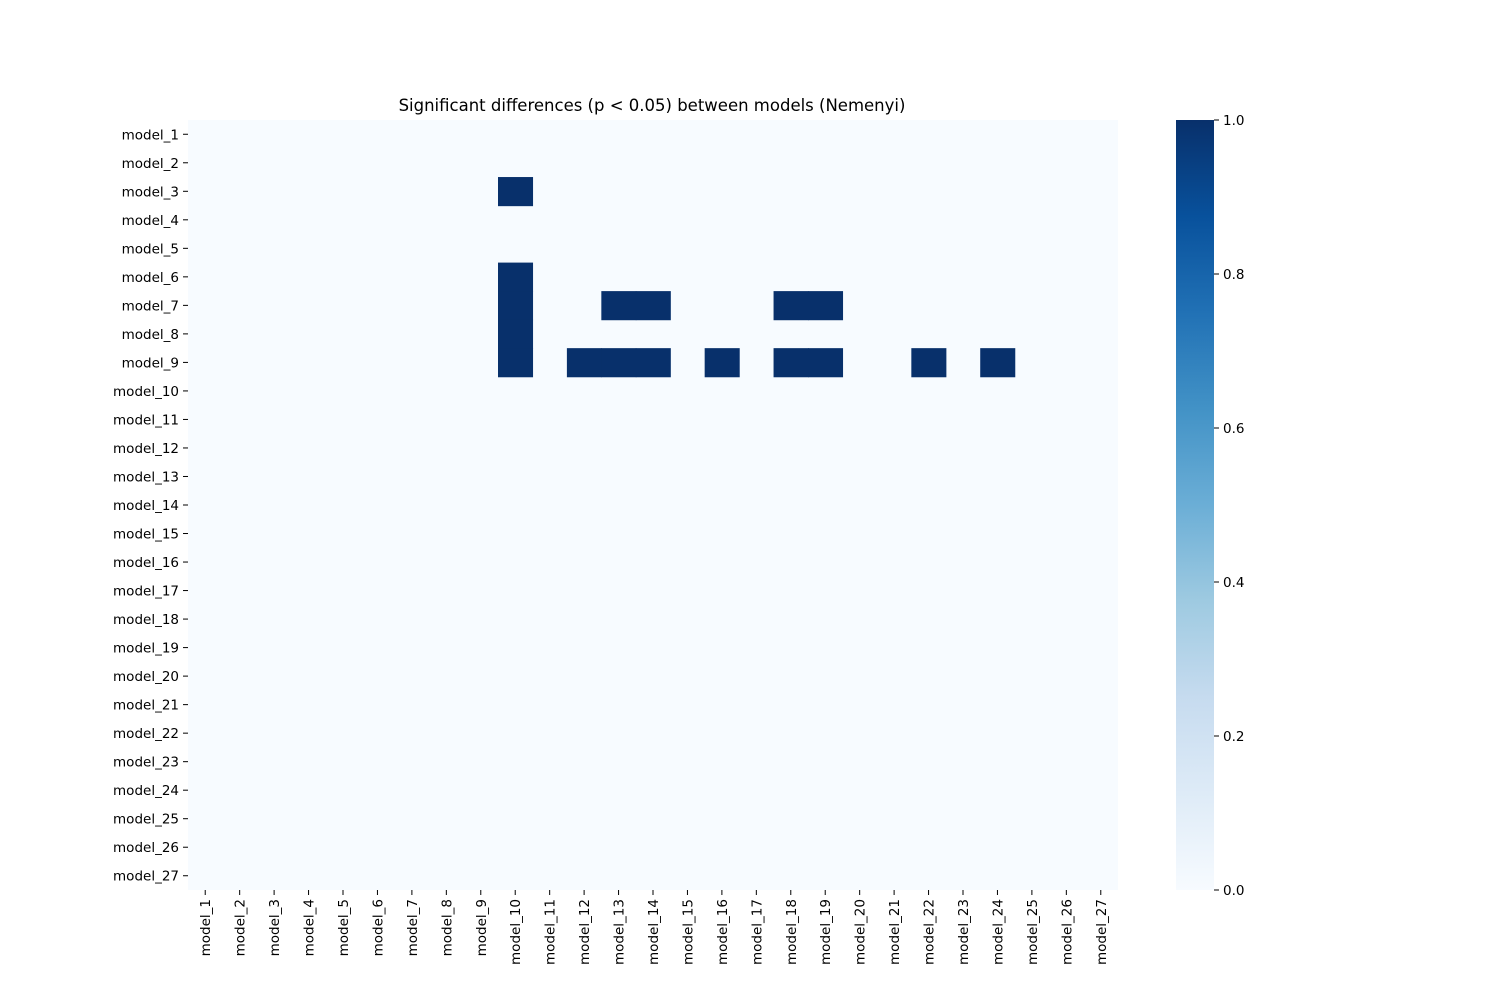  I want to click on y-tick-label: model_20, so click(146, 677).